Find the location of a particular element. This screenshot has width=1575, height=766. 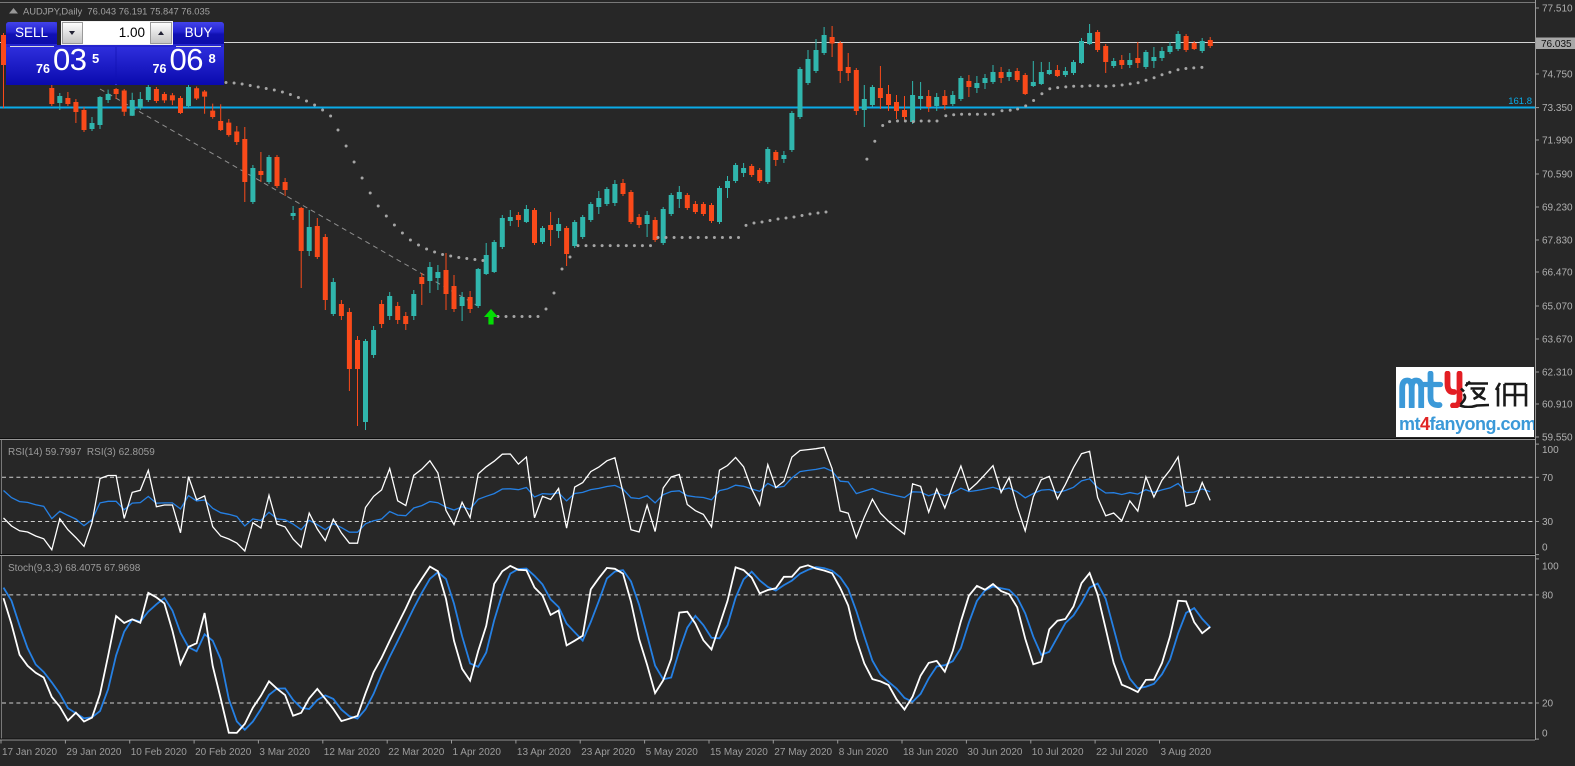

svg-text: 12 Mar 2020 is located at coordinates (352, 752).